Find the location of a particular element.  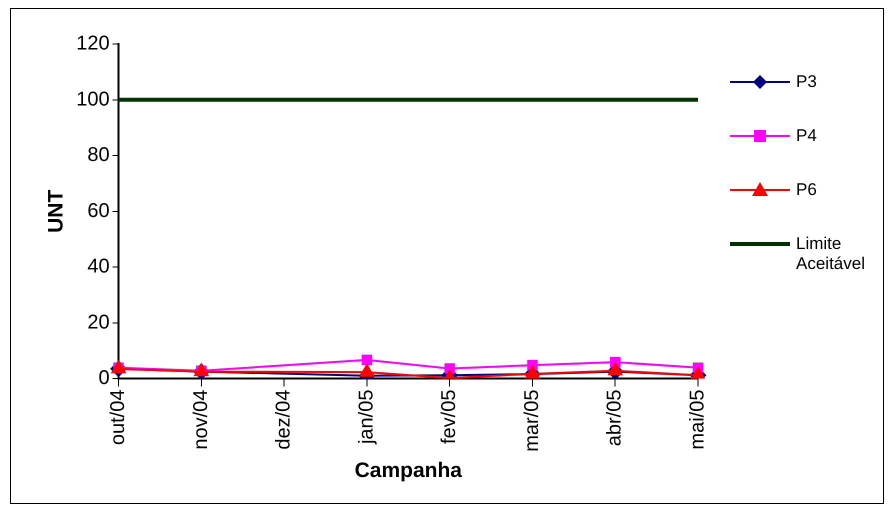

y-tick-label: 20 is located at coordinates (98, 322).